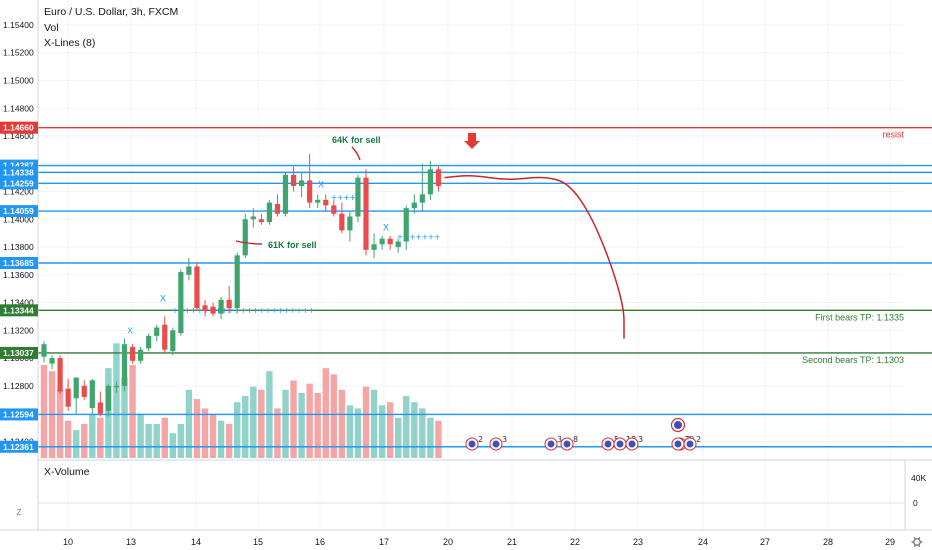 This screenshot has height=550, width=932. What do you see at coordinates (18, 166) in the screenshot?
I see `price-level-label: 1.14387` at bounding box center [18, 166].